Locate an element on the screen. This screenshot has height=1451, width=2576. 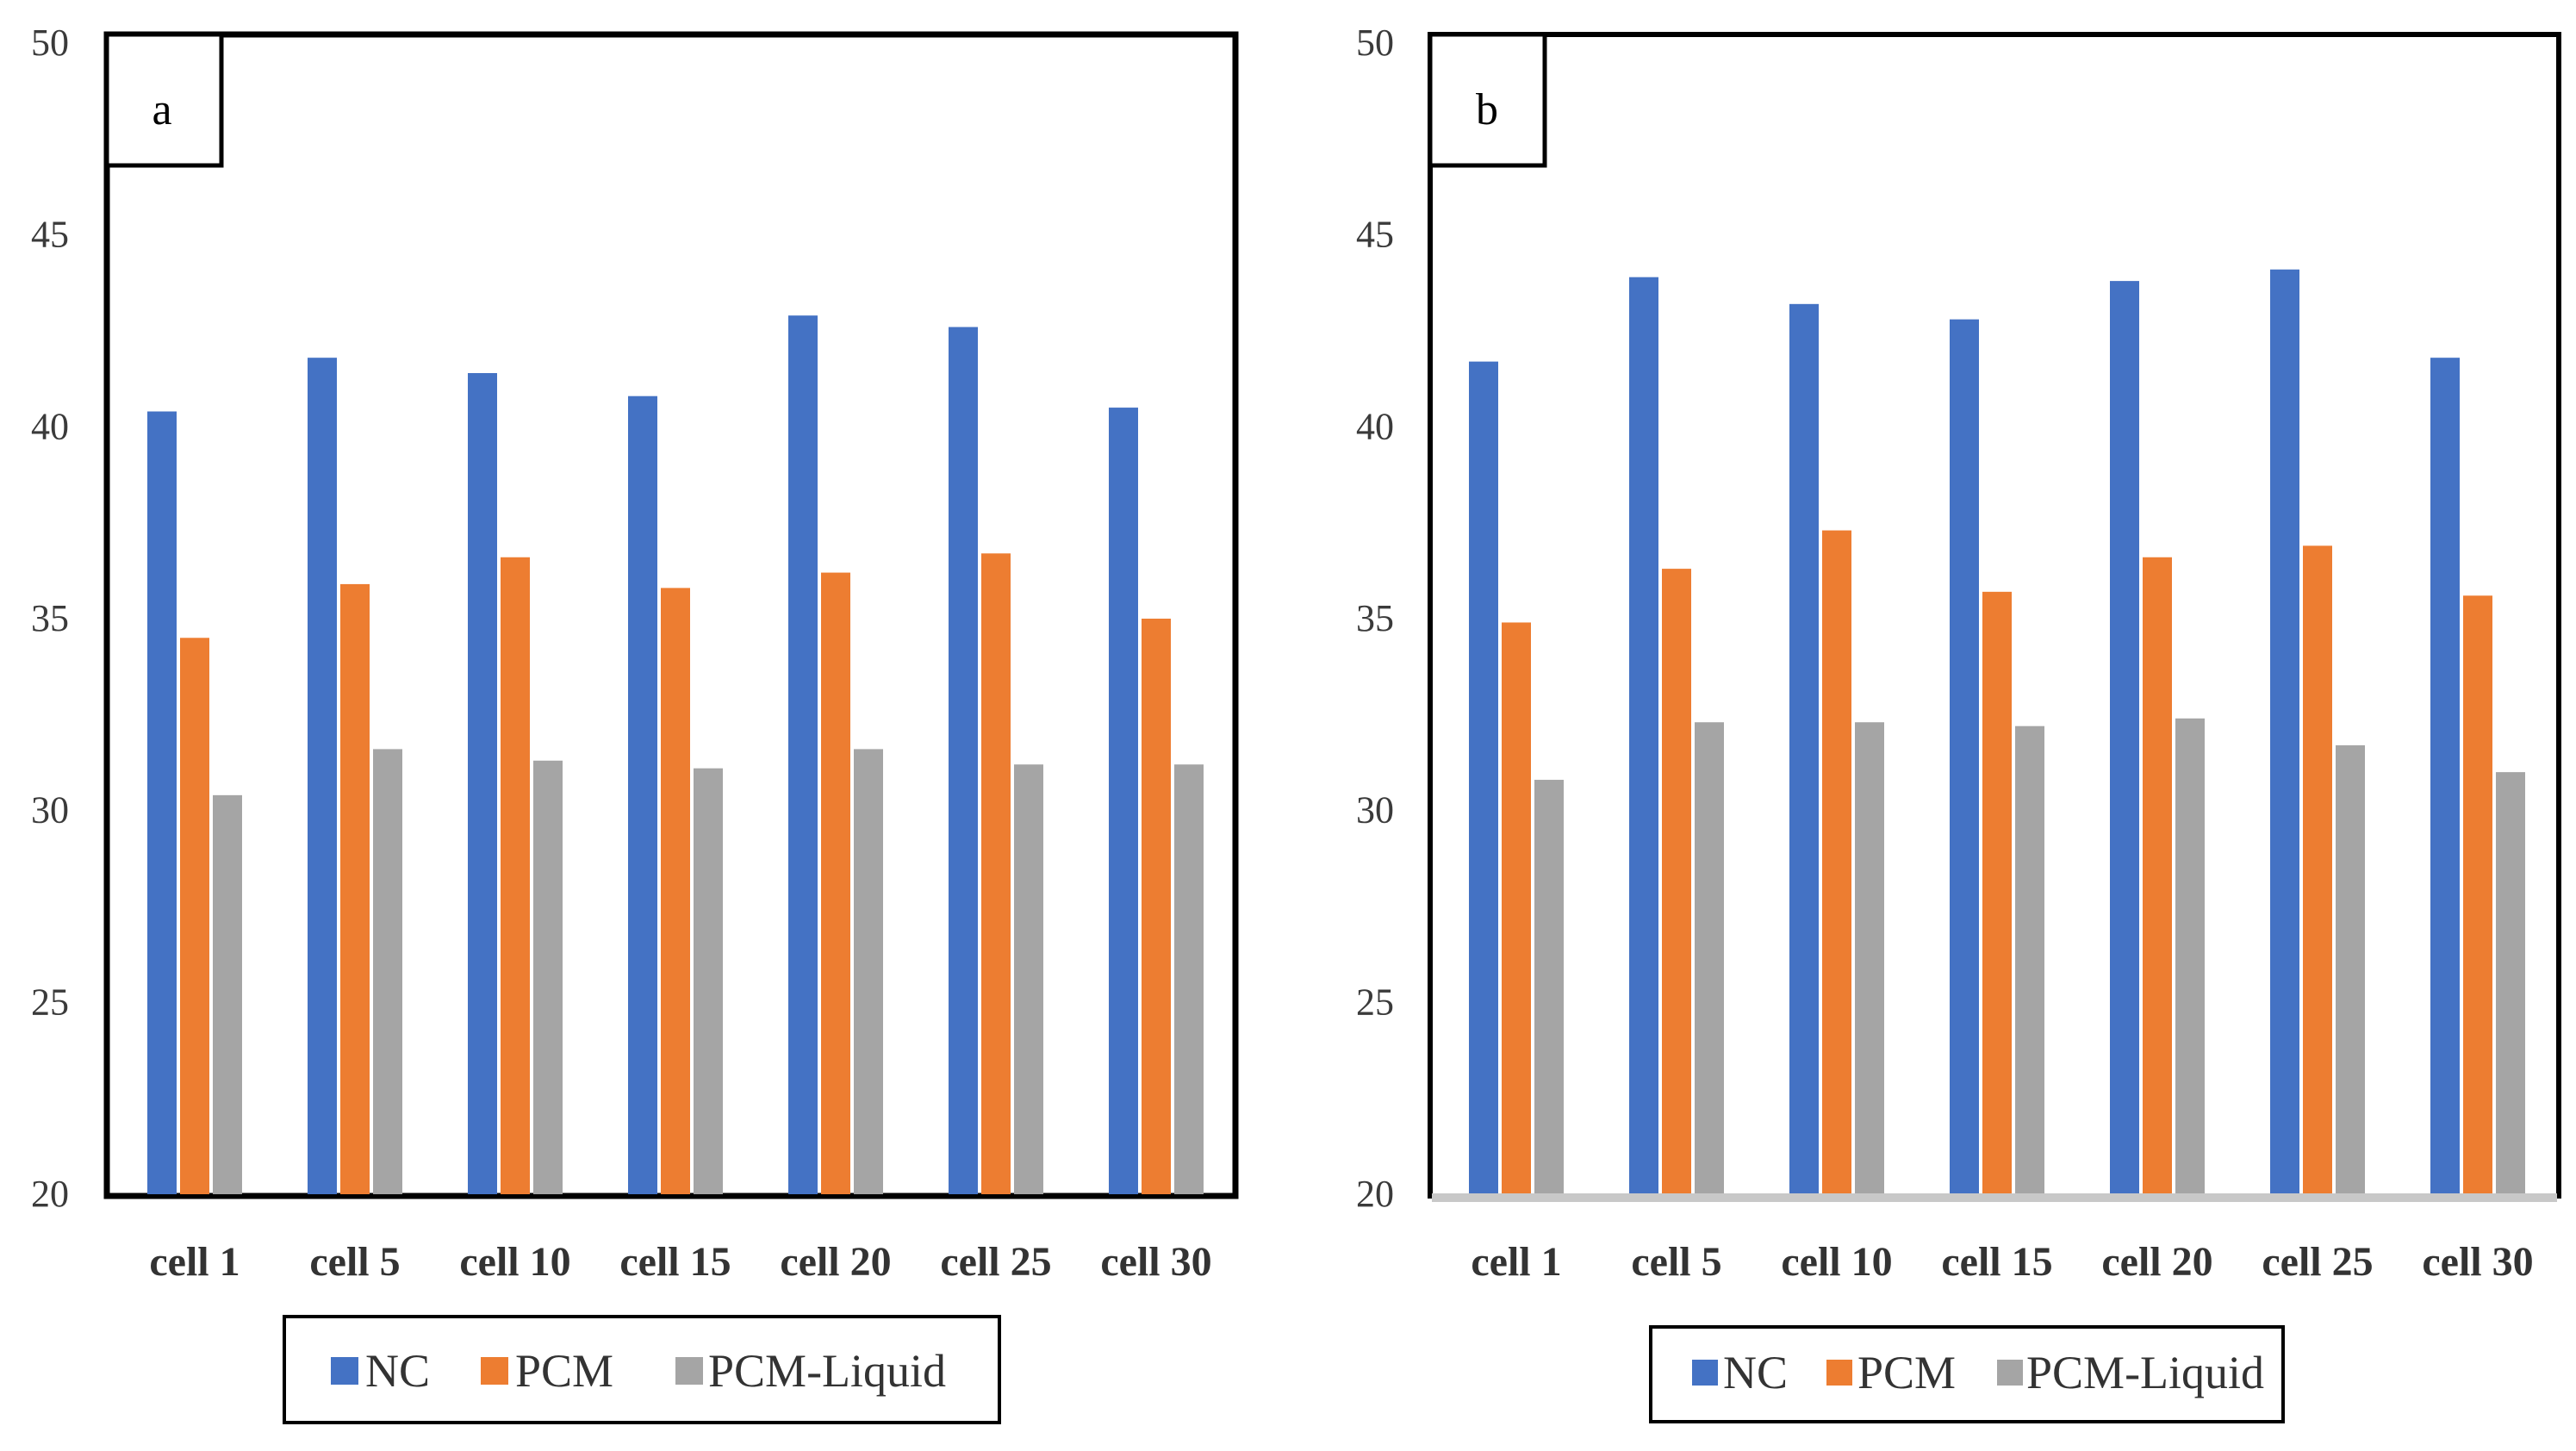
panel-a-legend-pcm: PCM is located at coordinates (564, 1371).